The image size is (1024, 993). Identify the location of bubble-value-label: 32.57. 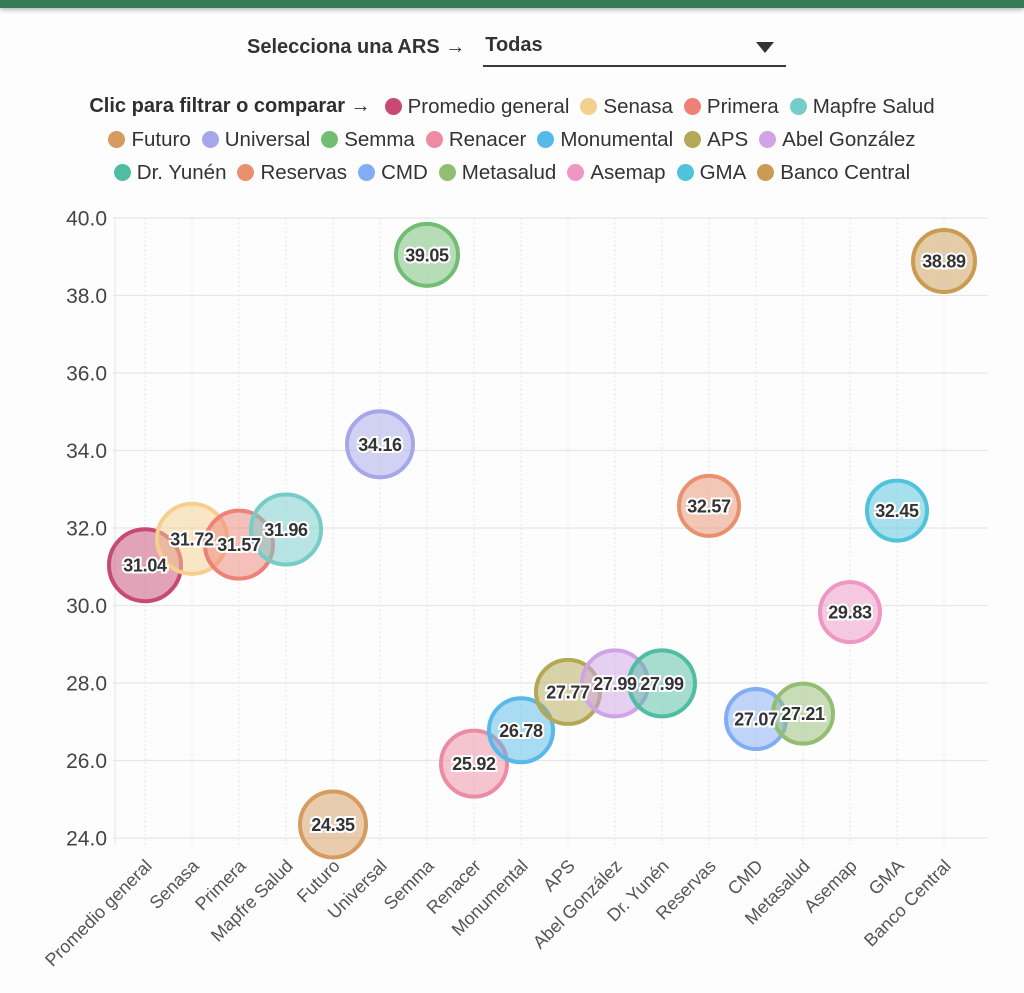
(709, 506).